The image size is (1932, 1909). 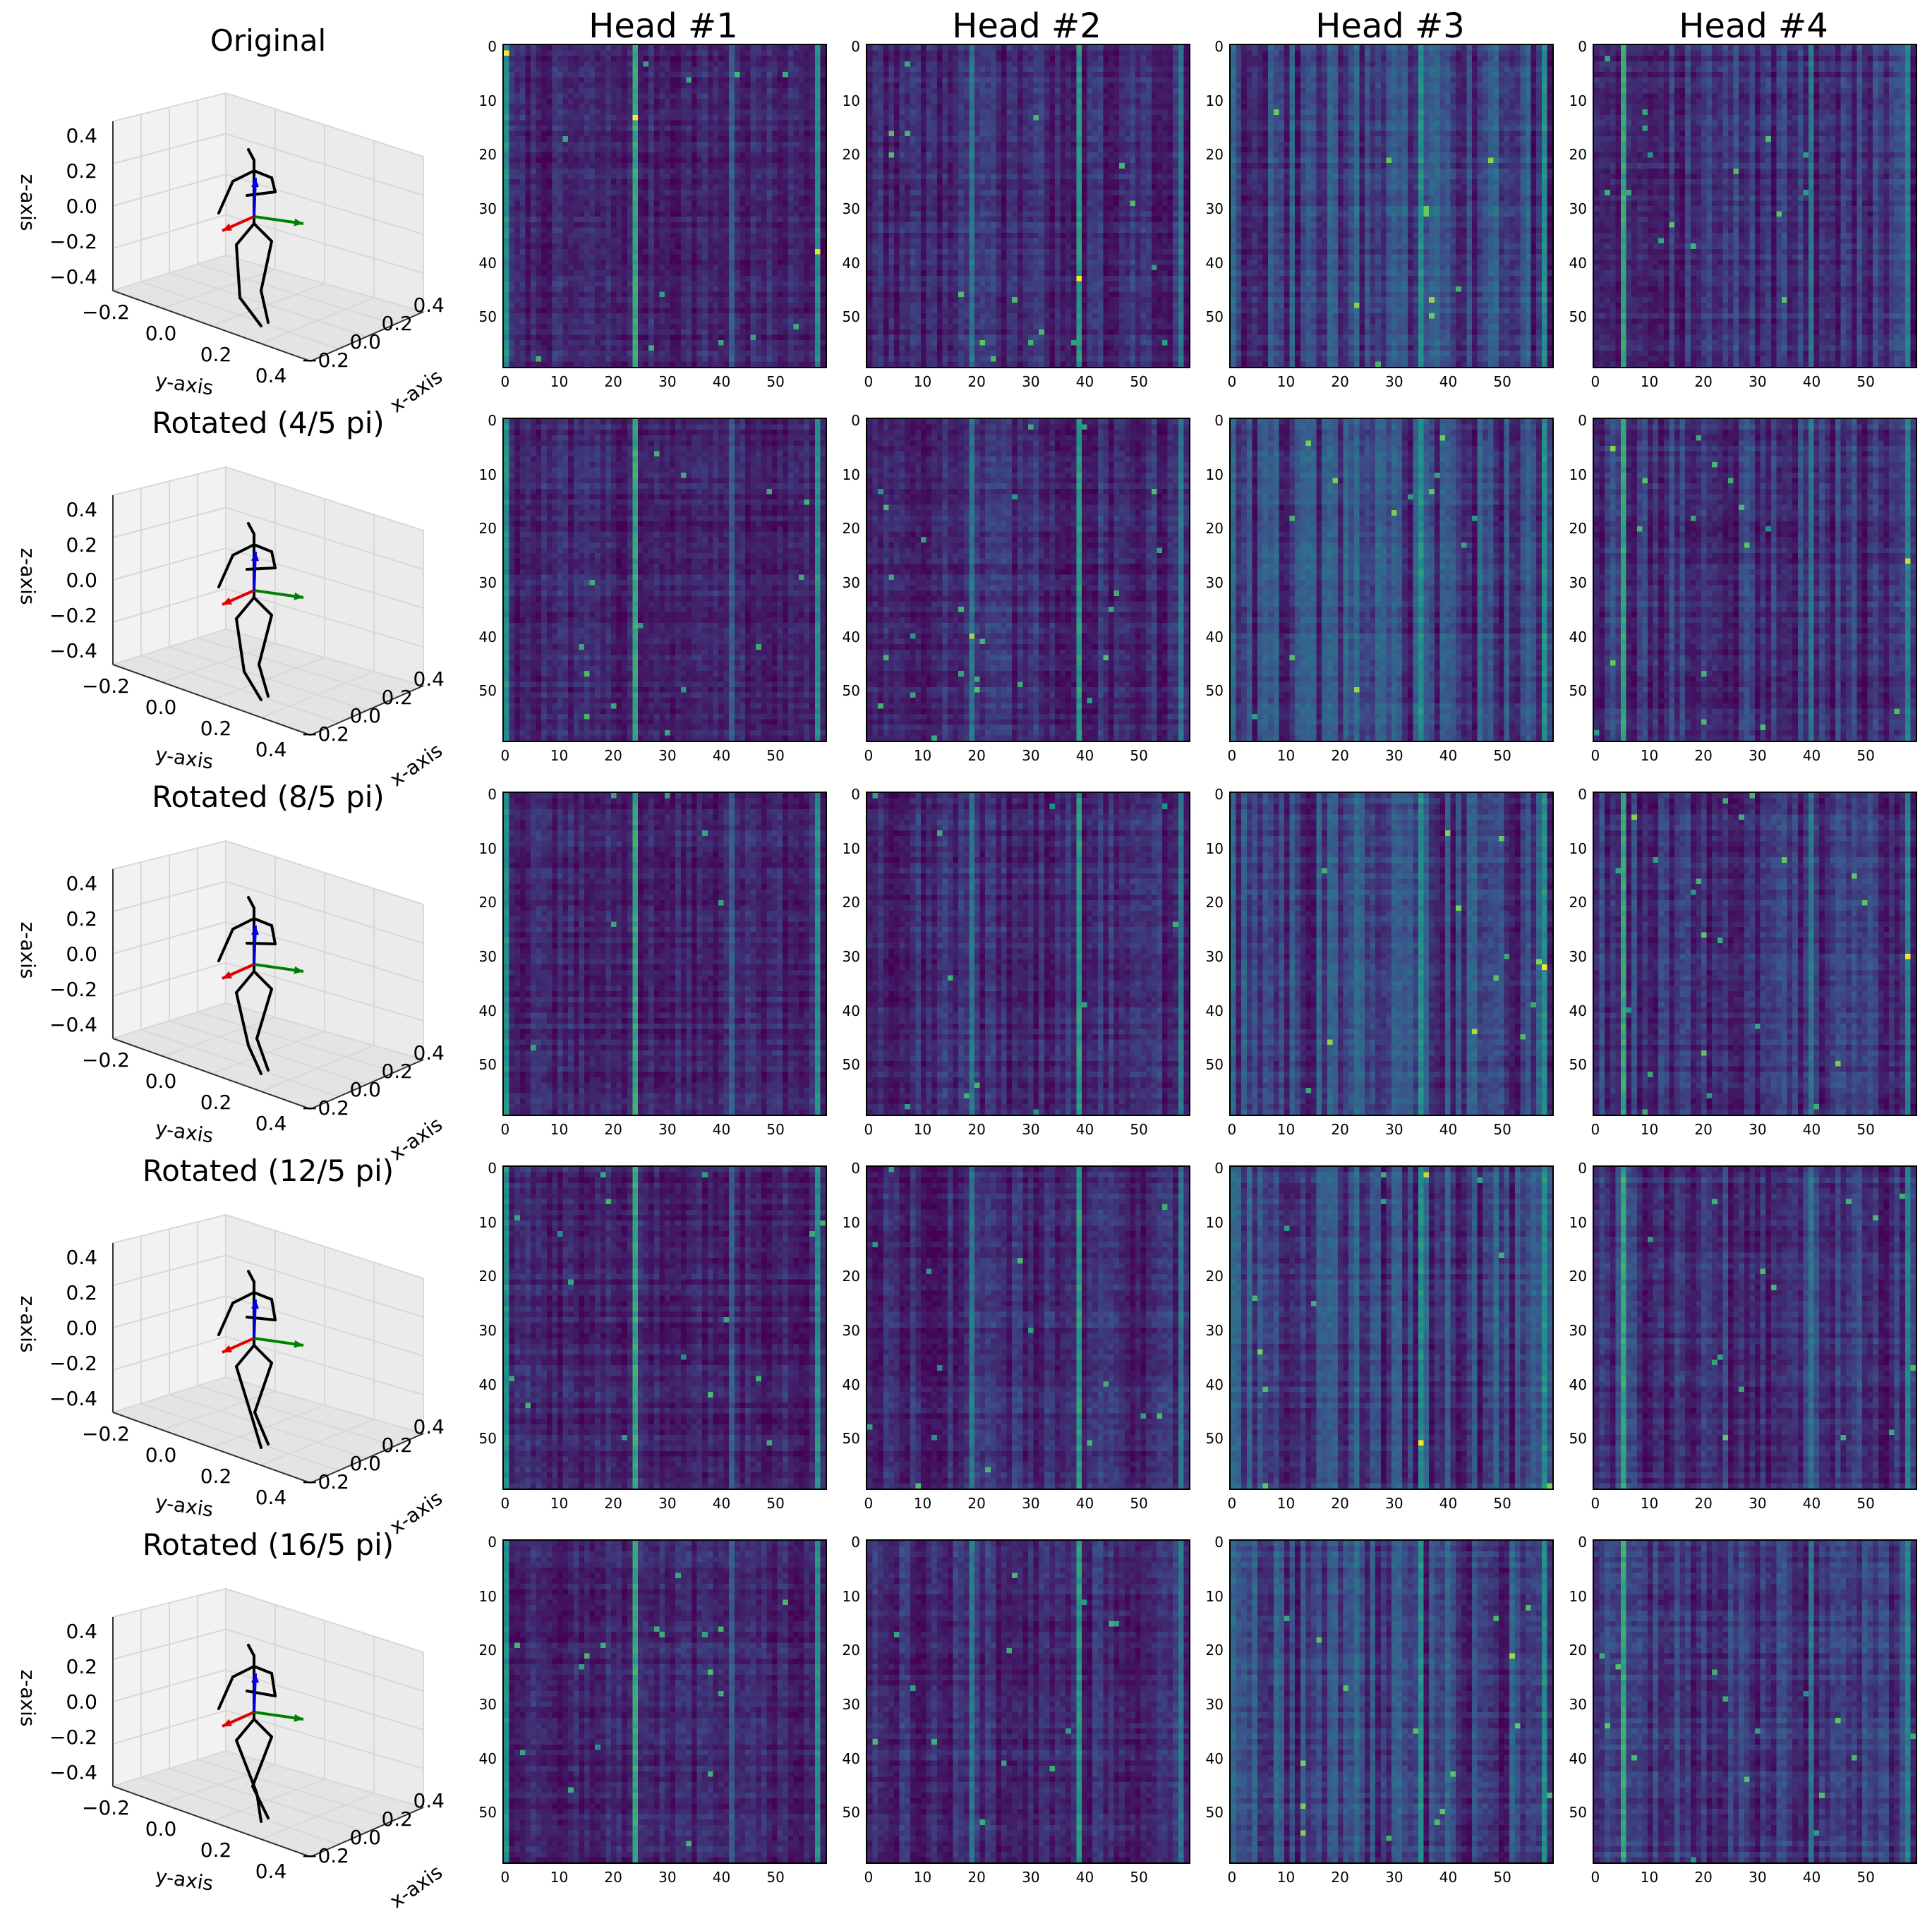 I want to click on z-arrow-head, so click(x=255, y=930).